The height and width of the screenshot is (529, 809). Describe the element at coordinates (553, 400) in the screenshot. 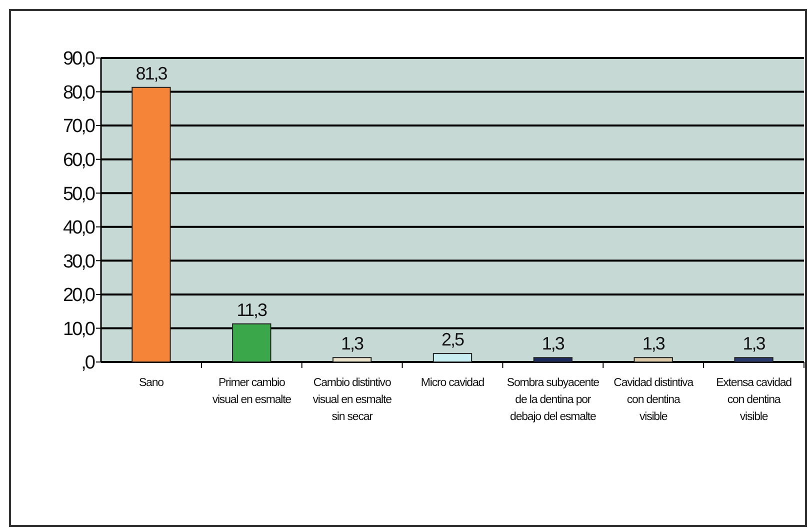

I see `x-tick-label: Sombra subyacente de la dentina por debajo del esmalte` at that location.